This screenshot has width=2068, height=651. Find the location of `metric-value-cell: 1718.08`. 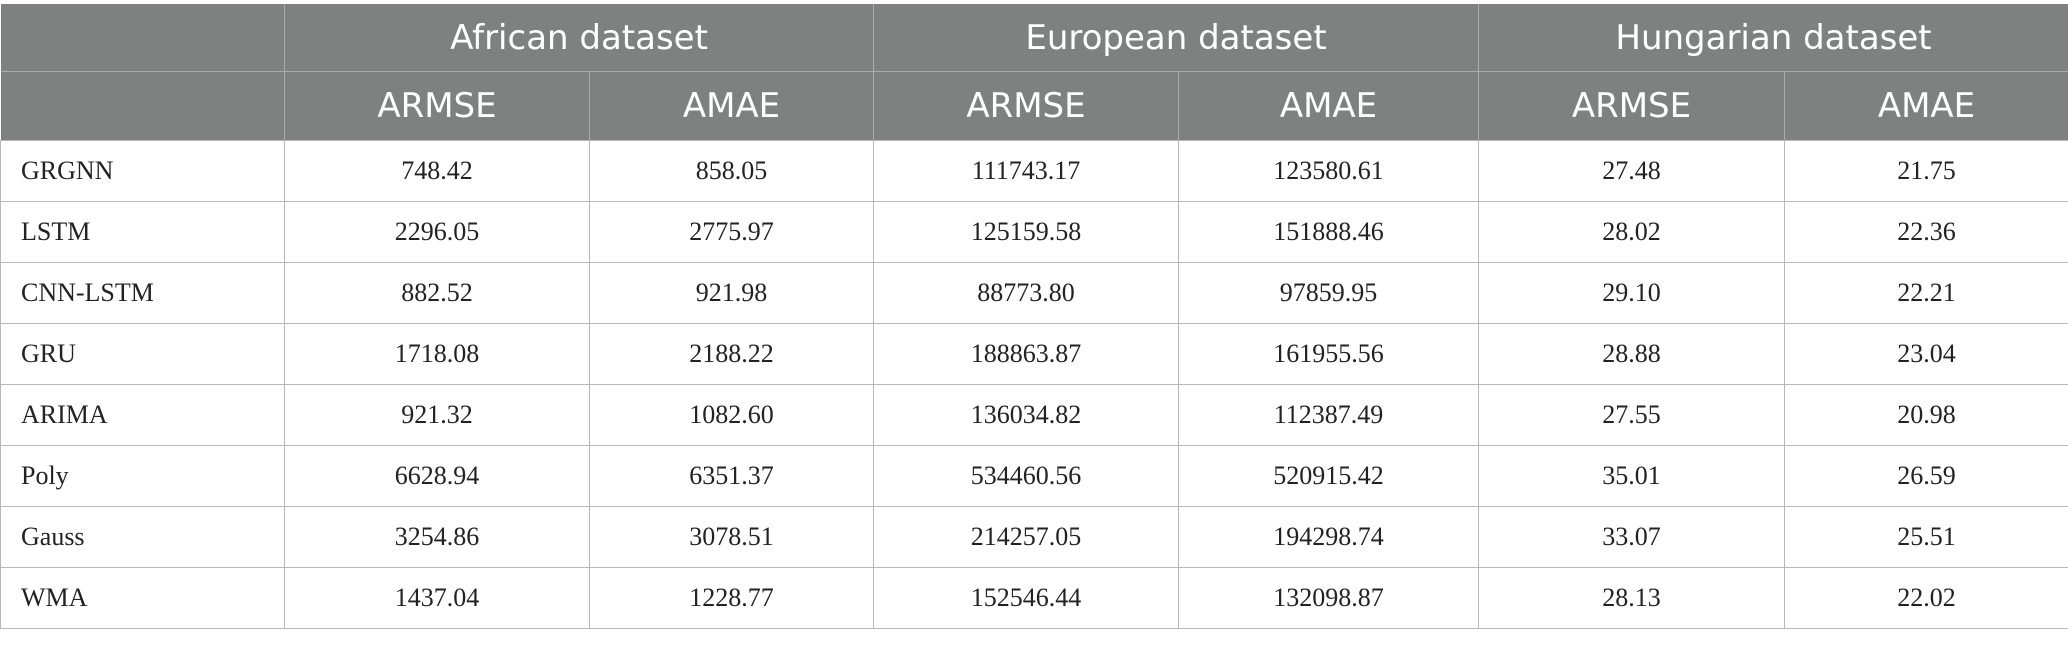

metric-value-cell: 1718.08 is located at coordinates (437, 354).